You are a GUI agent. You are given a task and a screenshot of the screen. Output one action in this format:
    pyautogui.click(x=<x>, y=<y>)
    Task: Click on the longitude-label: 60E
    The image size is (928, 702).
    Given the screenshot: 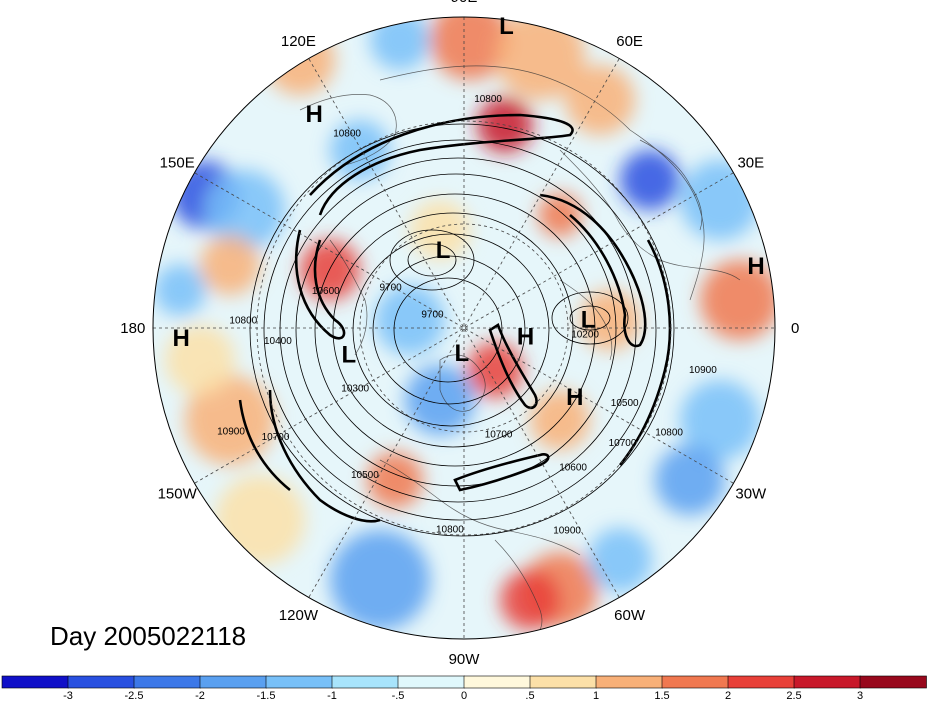 What is the action you would take?
    pyautogui.click(x=629, y=41)
    